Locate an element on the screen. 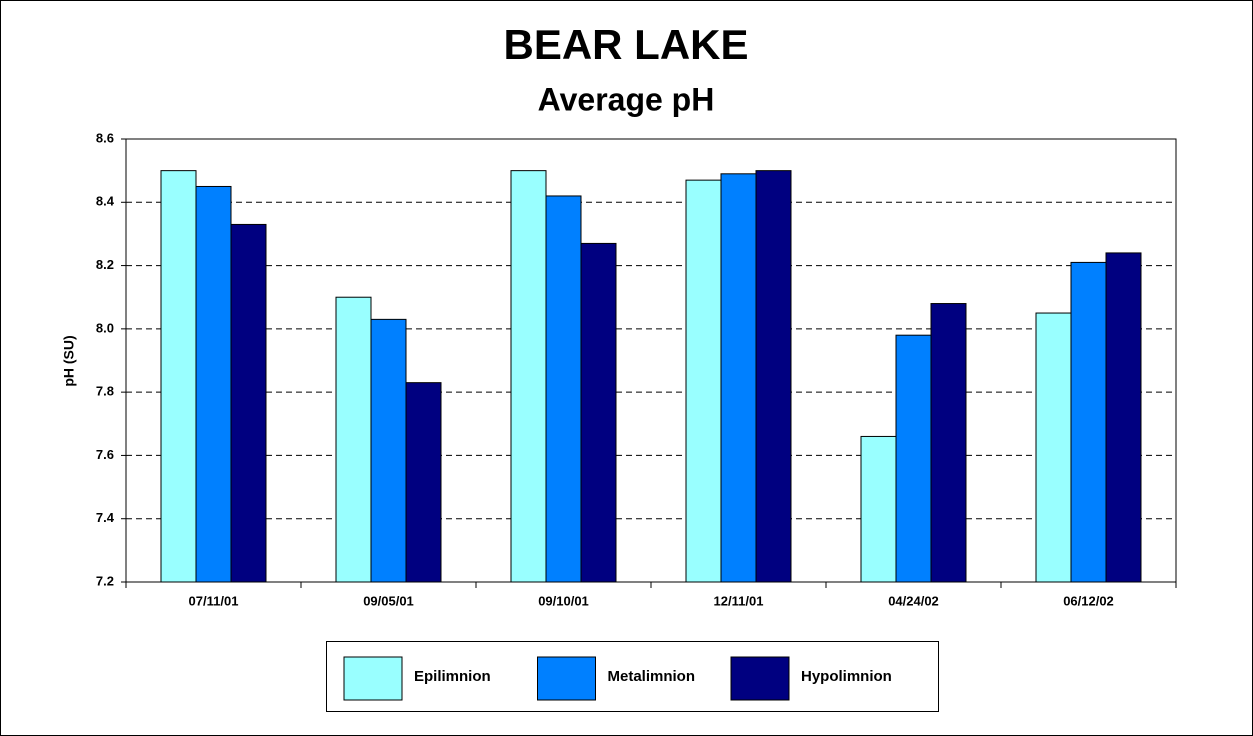  y-tick-label: 8.4 is located at coordinates (105, 201).